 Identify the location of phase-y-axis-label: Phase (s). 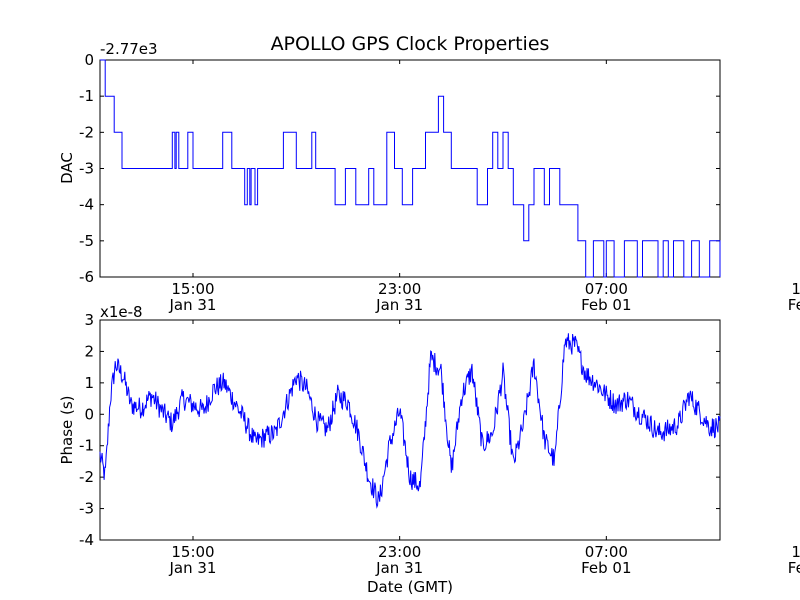
(67, 429).